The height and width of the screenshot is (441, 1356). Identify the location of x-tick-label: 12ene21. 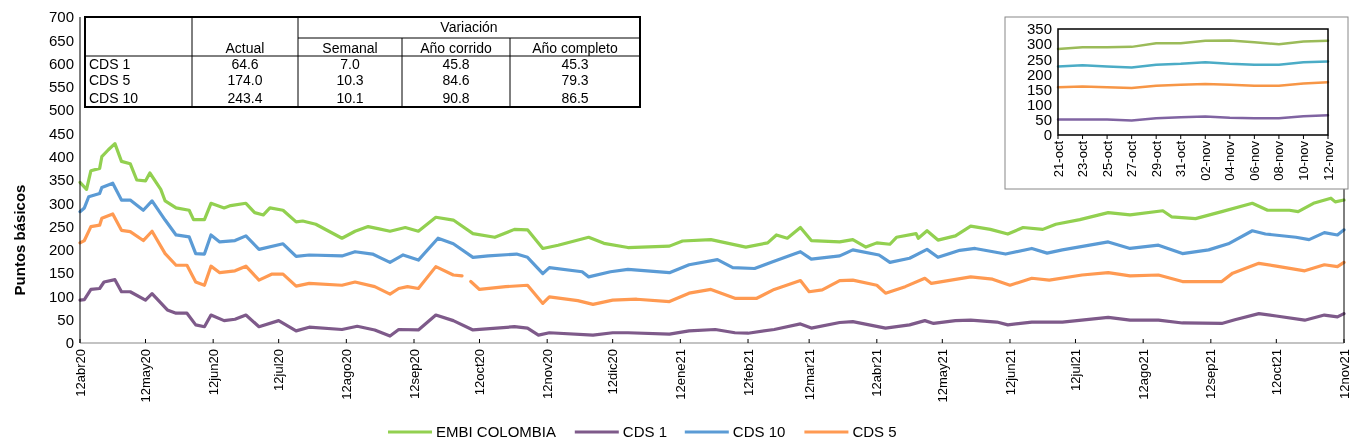
(680, 374).